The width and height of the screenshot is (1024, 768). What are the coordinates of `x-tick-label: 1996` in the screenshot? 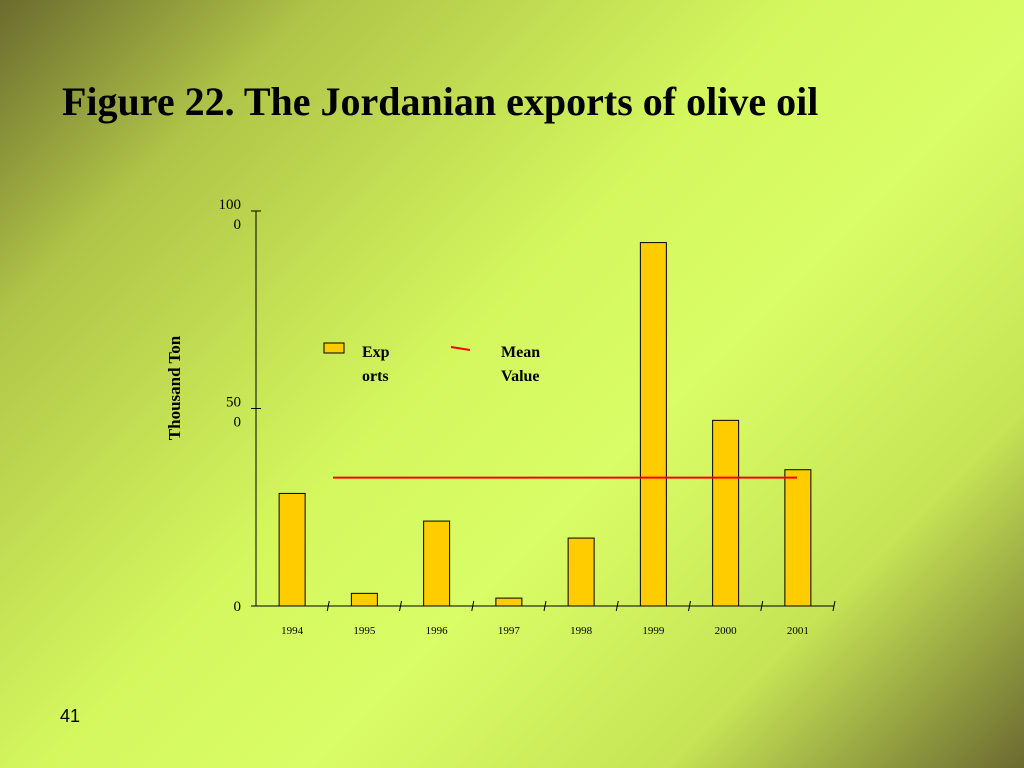 It's located at (437, 631).